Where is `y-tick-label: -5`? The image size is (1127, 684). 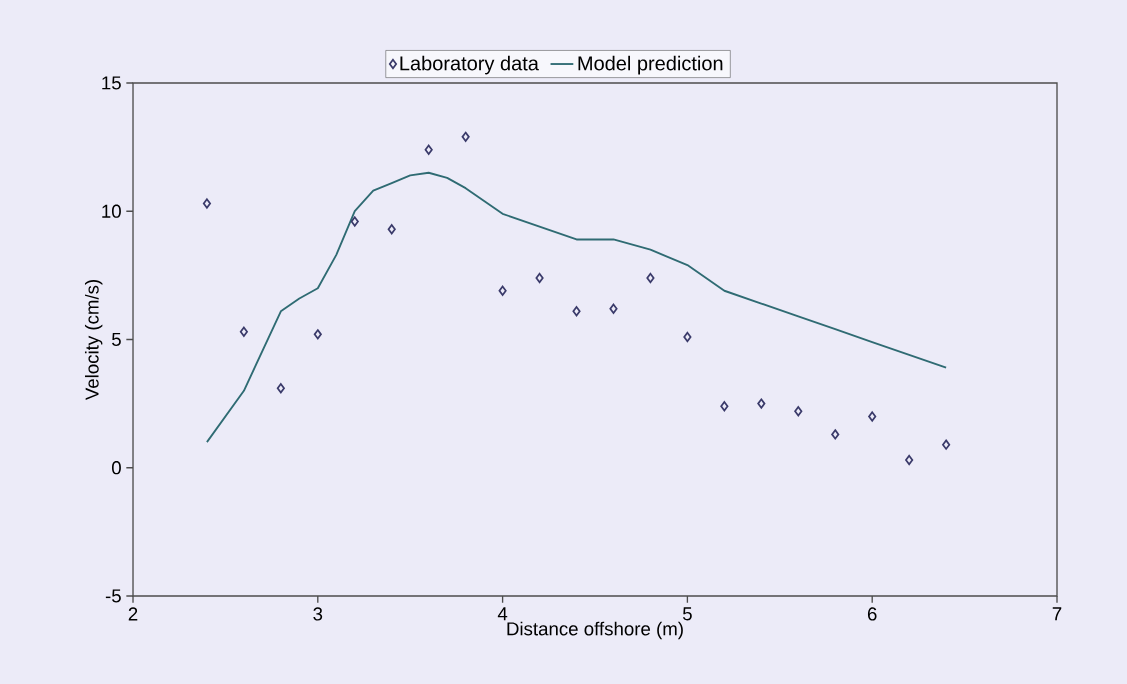 y-tick-label: -5 is located at coordinates (113, 596).